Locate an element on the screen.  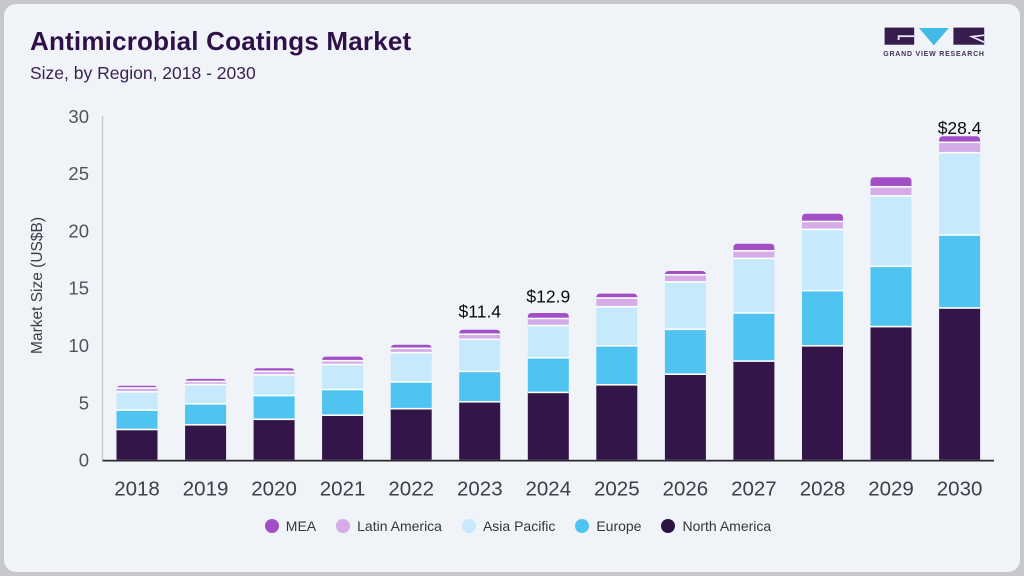
svg-text: 30 is located at coordinates (78, 116).